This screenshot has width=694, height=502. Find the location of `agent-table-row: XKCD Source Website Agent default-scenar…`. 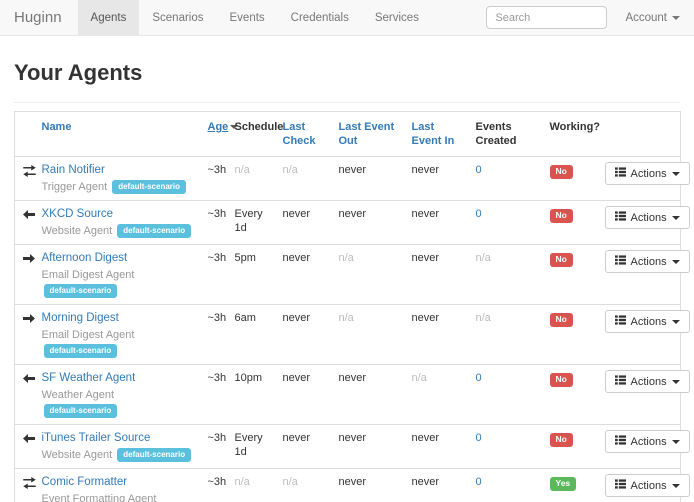

agent-table-row: XKCD Source Website Agent default-scenar… is located at coordinates (352, 222).